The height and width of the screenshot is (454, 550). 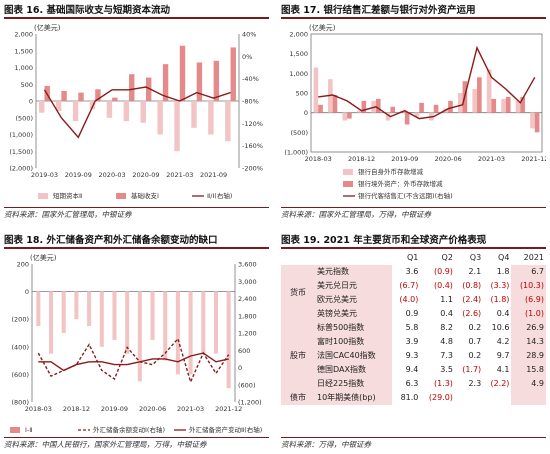 I want to click on table-header-cell: Q4, so click(x=504, y=257).